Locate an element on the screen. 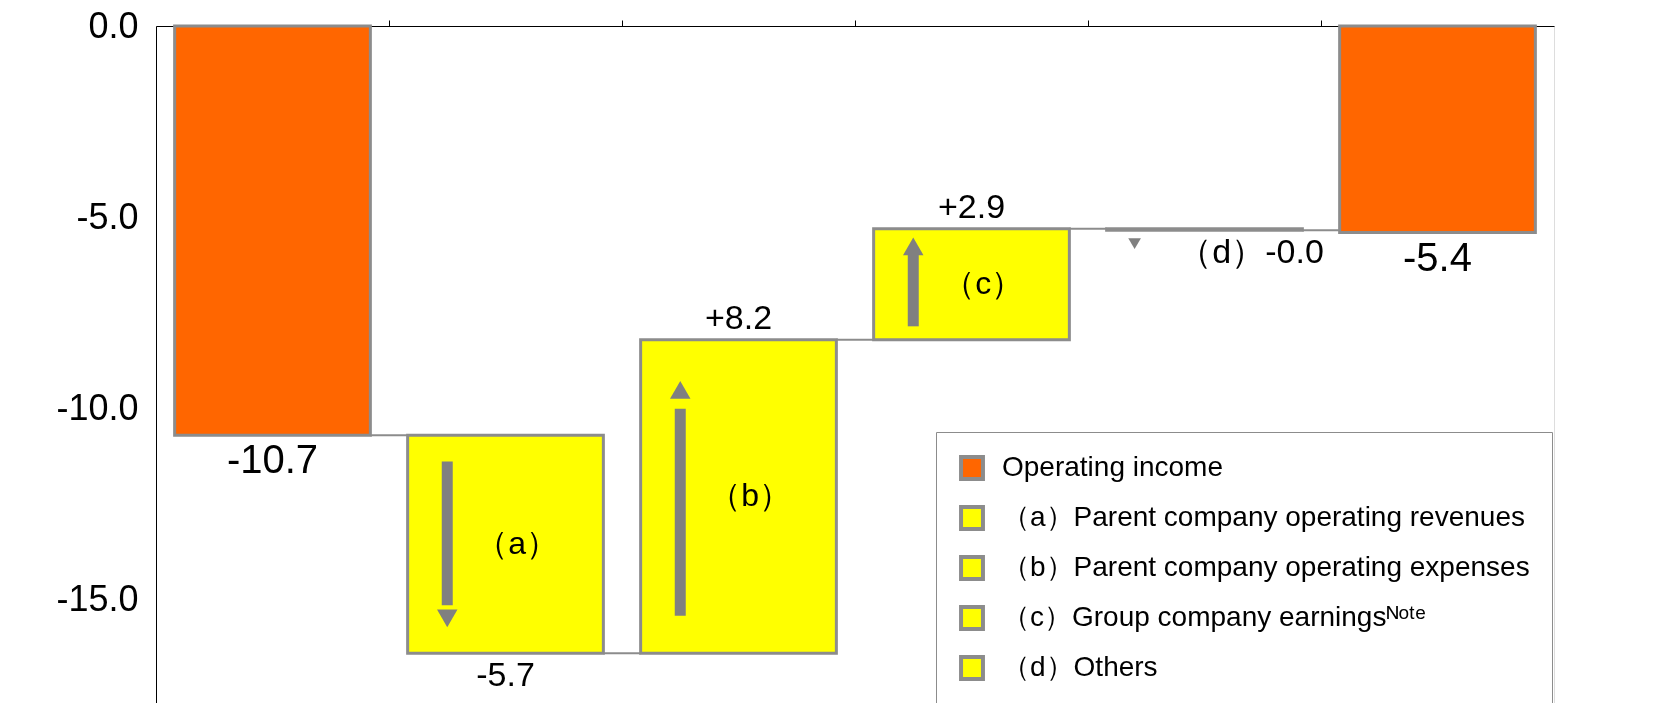  data-label: -5.4 is located at coordinates (1437, 256).